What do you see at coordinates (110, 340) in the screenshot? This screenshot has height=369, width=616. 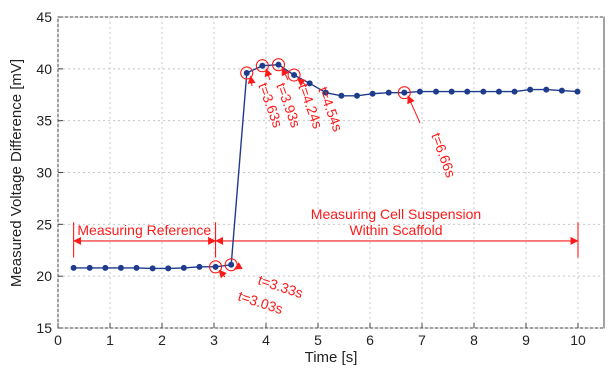 I see `x-tick-label: 1` at bounding box center [110, 340].